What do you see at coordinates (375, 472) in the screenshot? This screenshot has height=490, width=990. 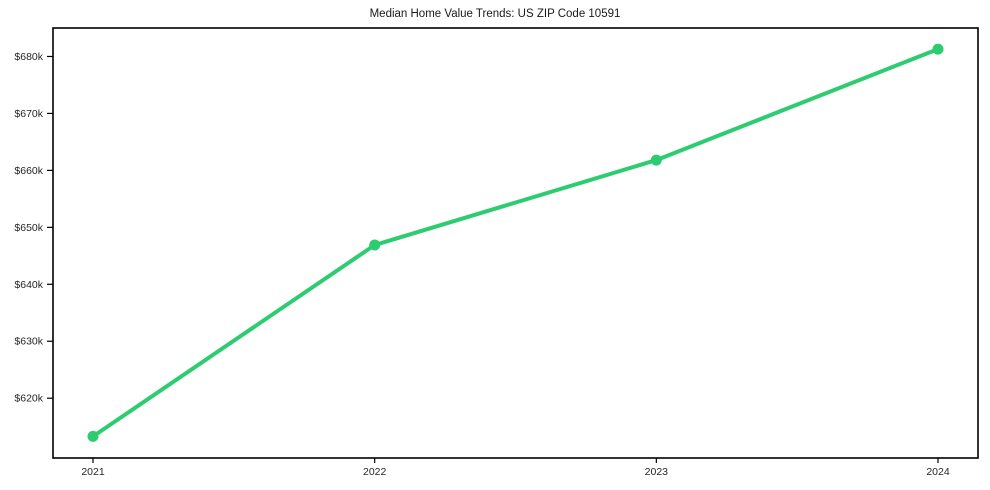 I see `x-tick-label: 2022` at bounding box center [375, 472].